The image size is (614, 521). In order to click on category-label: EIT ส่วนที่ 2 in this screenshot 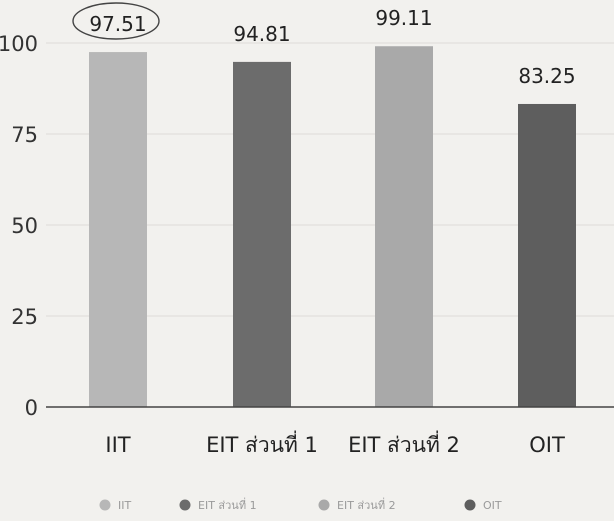, I will do `click(404, 443)`.